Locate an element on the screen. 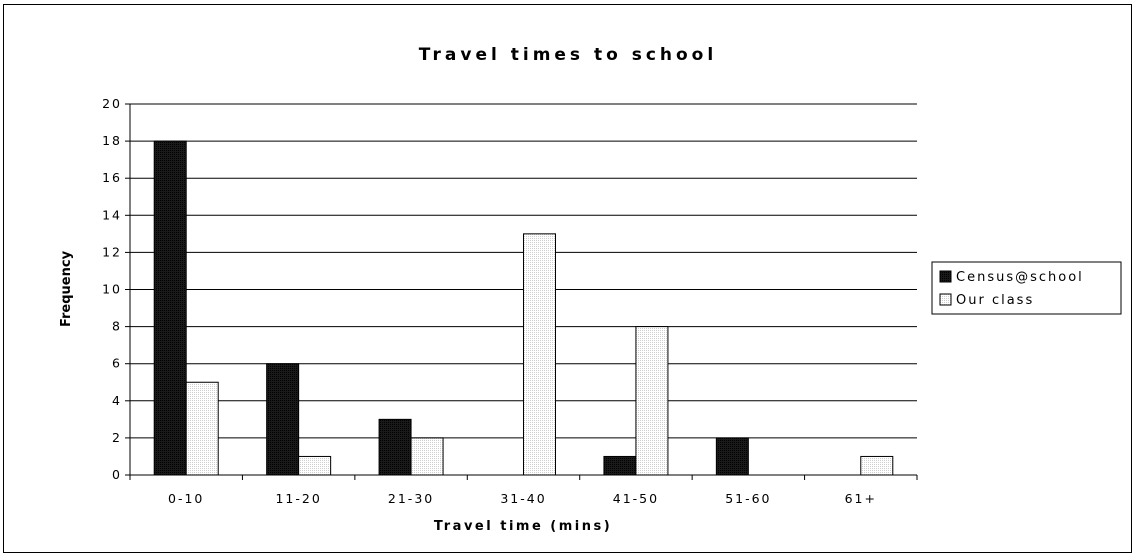 The height and width of the screenshot is (558, 1137). x-tick-labels: 0-10 11-20 21-30 31-40 41-50 51-60 61+ is located at coordinates (522, 498).